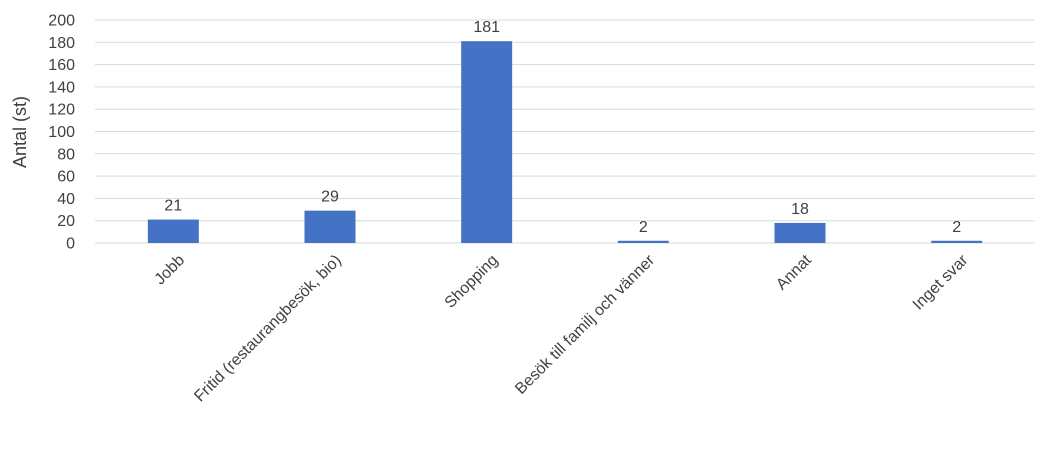 This screenshot has width=1063, height=459. Describe the element at coordinates (20, 132) in the screenshot. I see `y-axis-title: Antal (st)` at that location.